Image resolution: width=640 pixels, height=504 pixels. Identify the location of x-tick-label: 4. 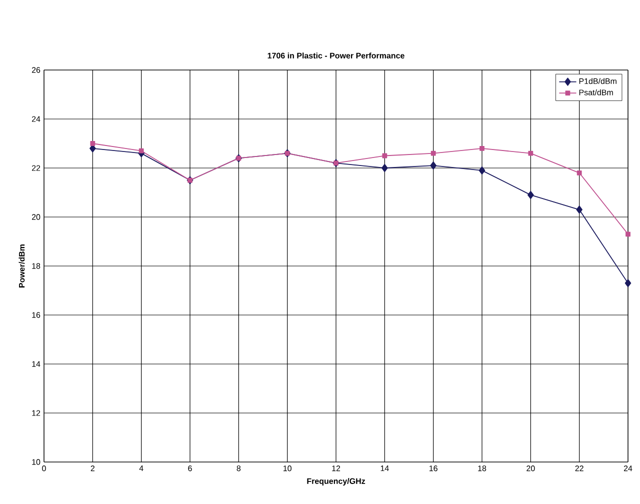
(141, 469).